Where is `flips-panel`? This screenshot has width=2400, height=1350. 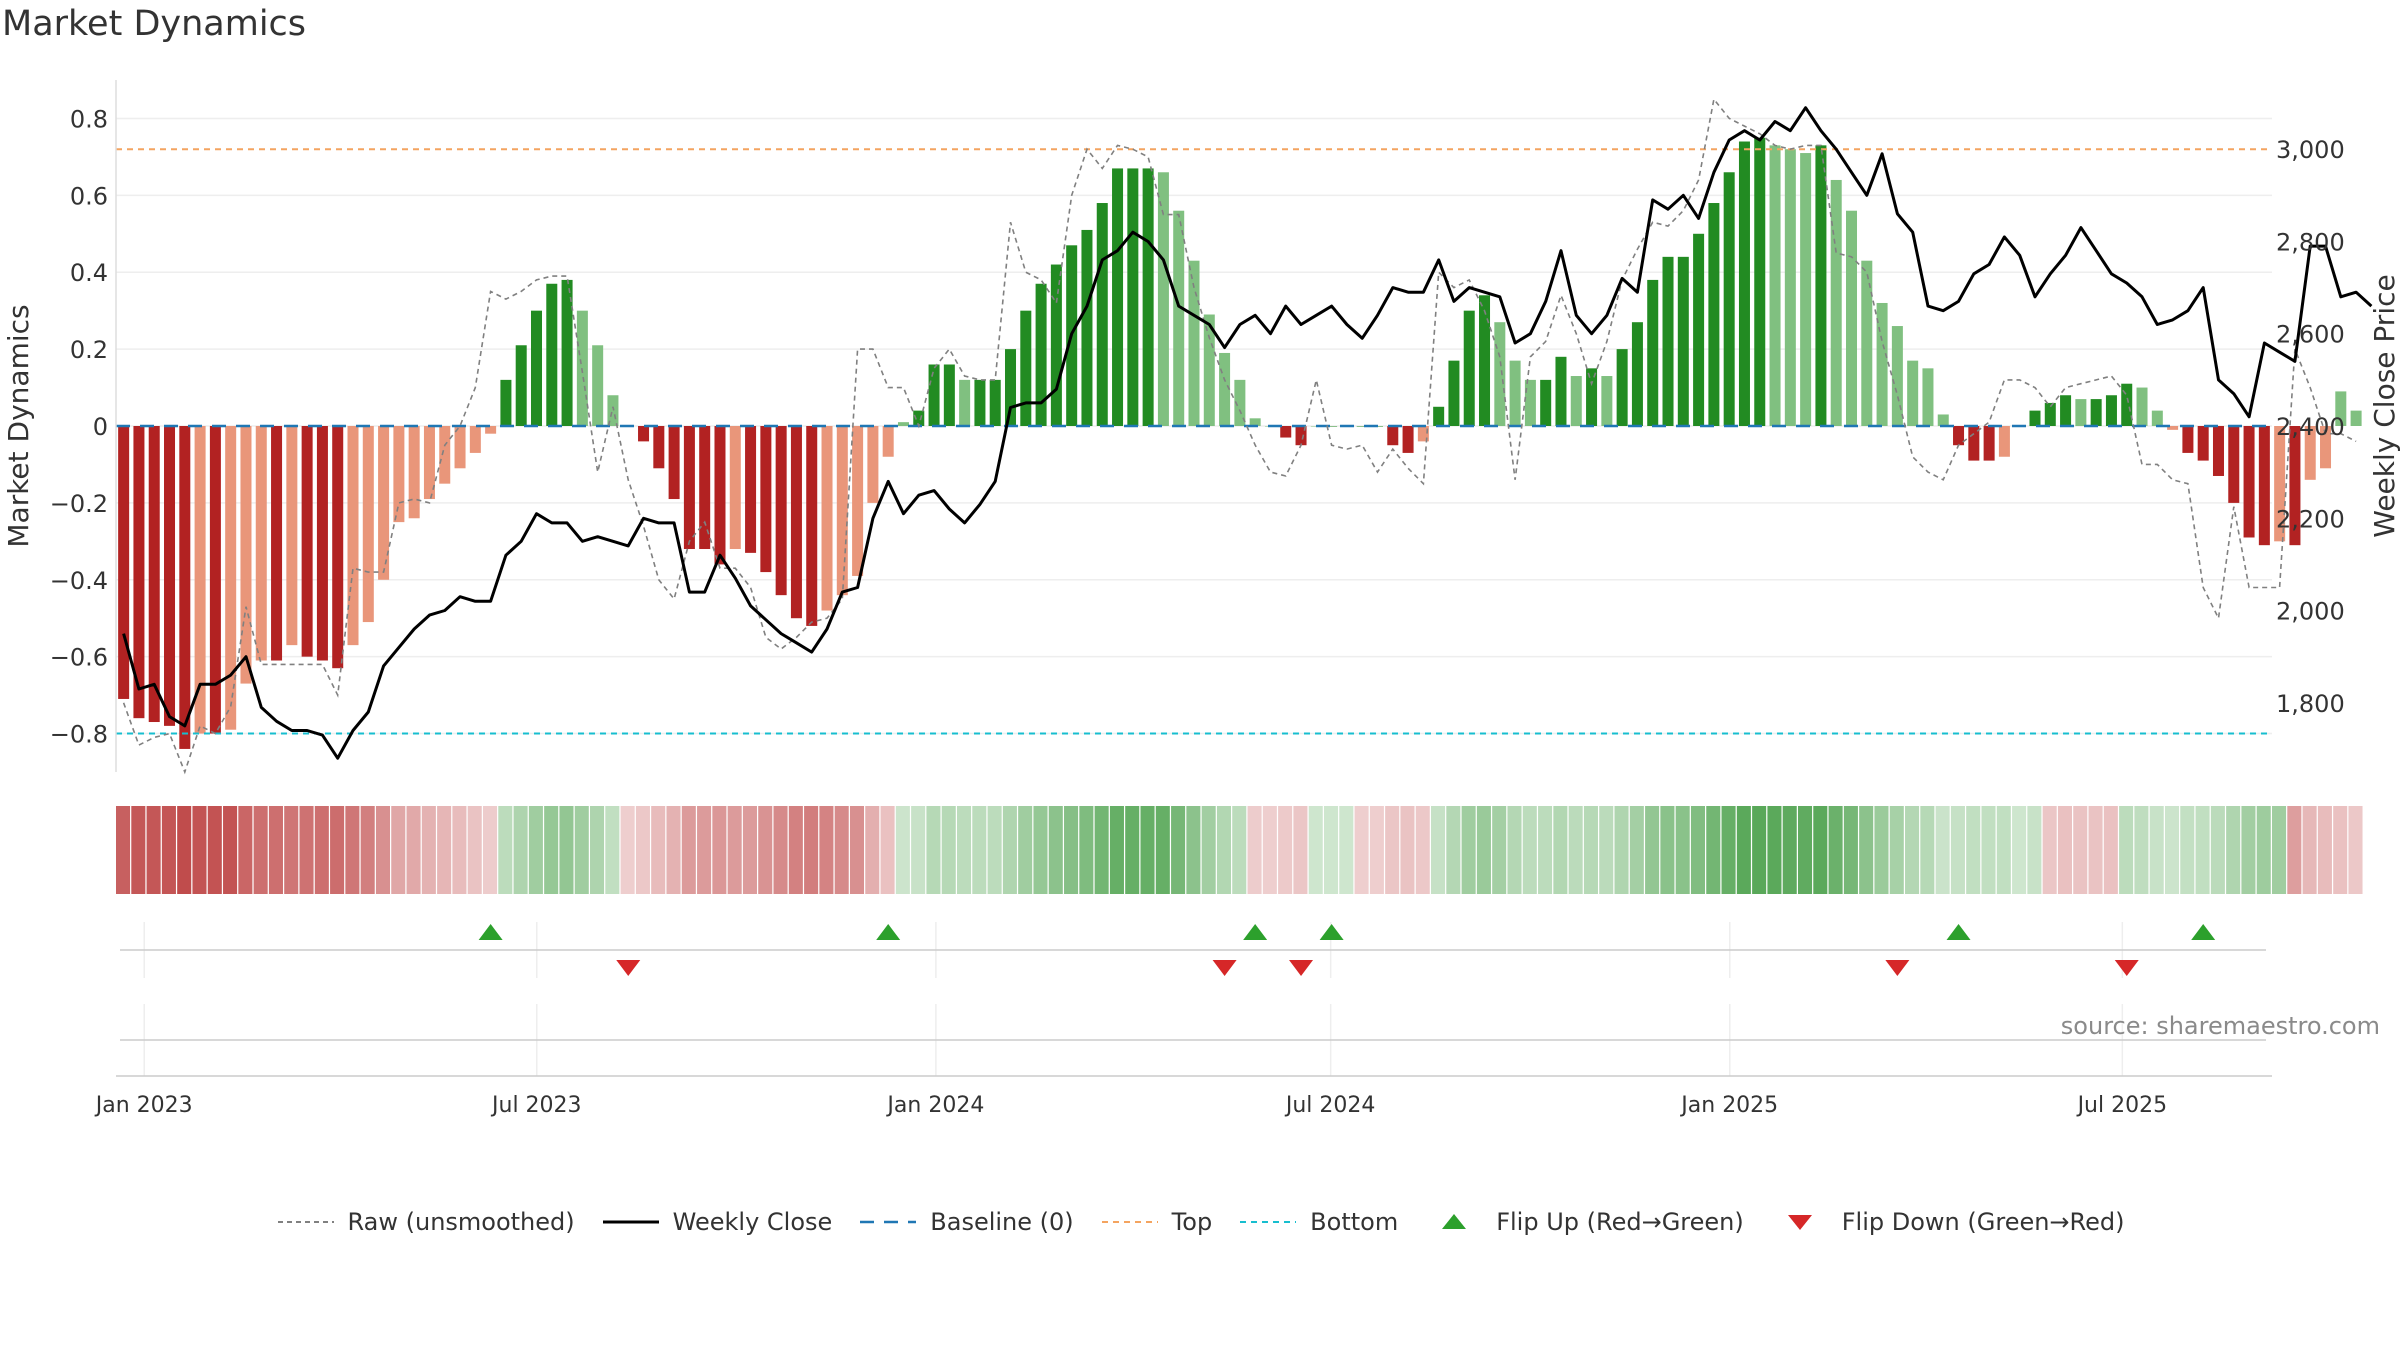 flips-panel is located at coordinates (1193, 999).